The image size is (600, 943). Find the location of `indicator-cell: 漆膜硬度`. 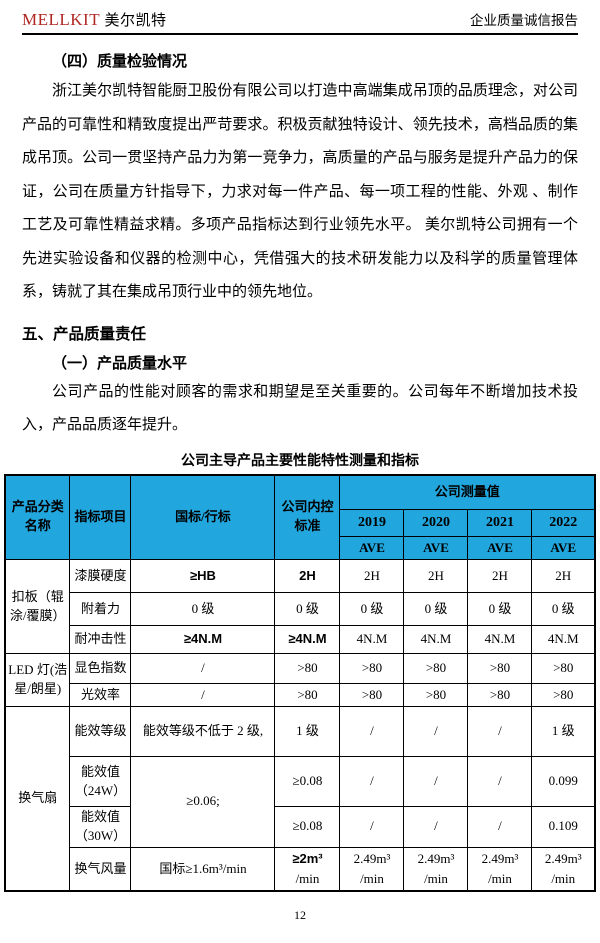

indicator-cell: 漆膜硬度 is located at coordinates (100, 576).